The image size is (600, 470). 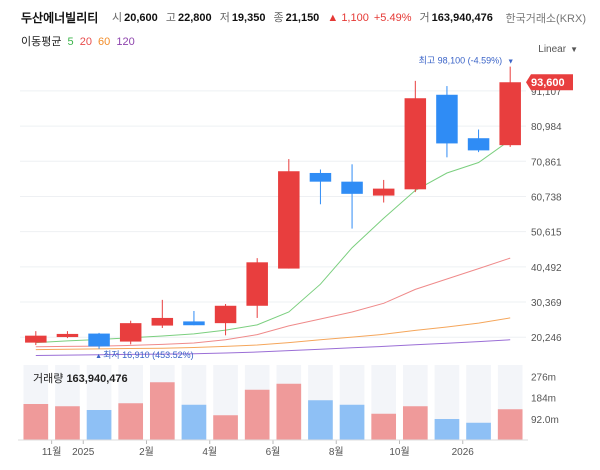 I want to click on y-tick-label: 80,984, so click(x=546, y=127).